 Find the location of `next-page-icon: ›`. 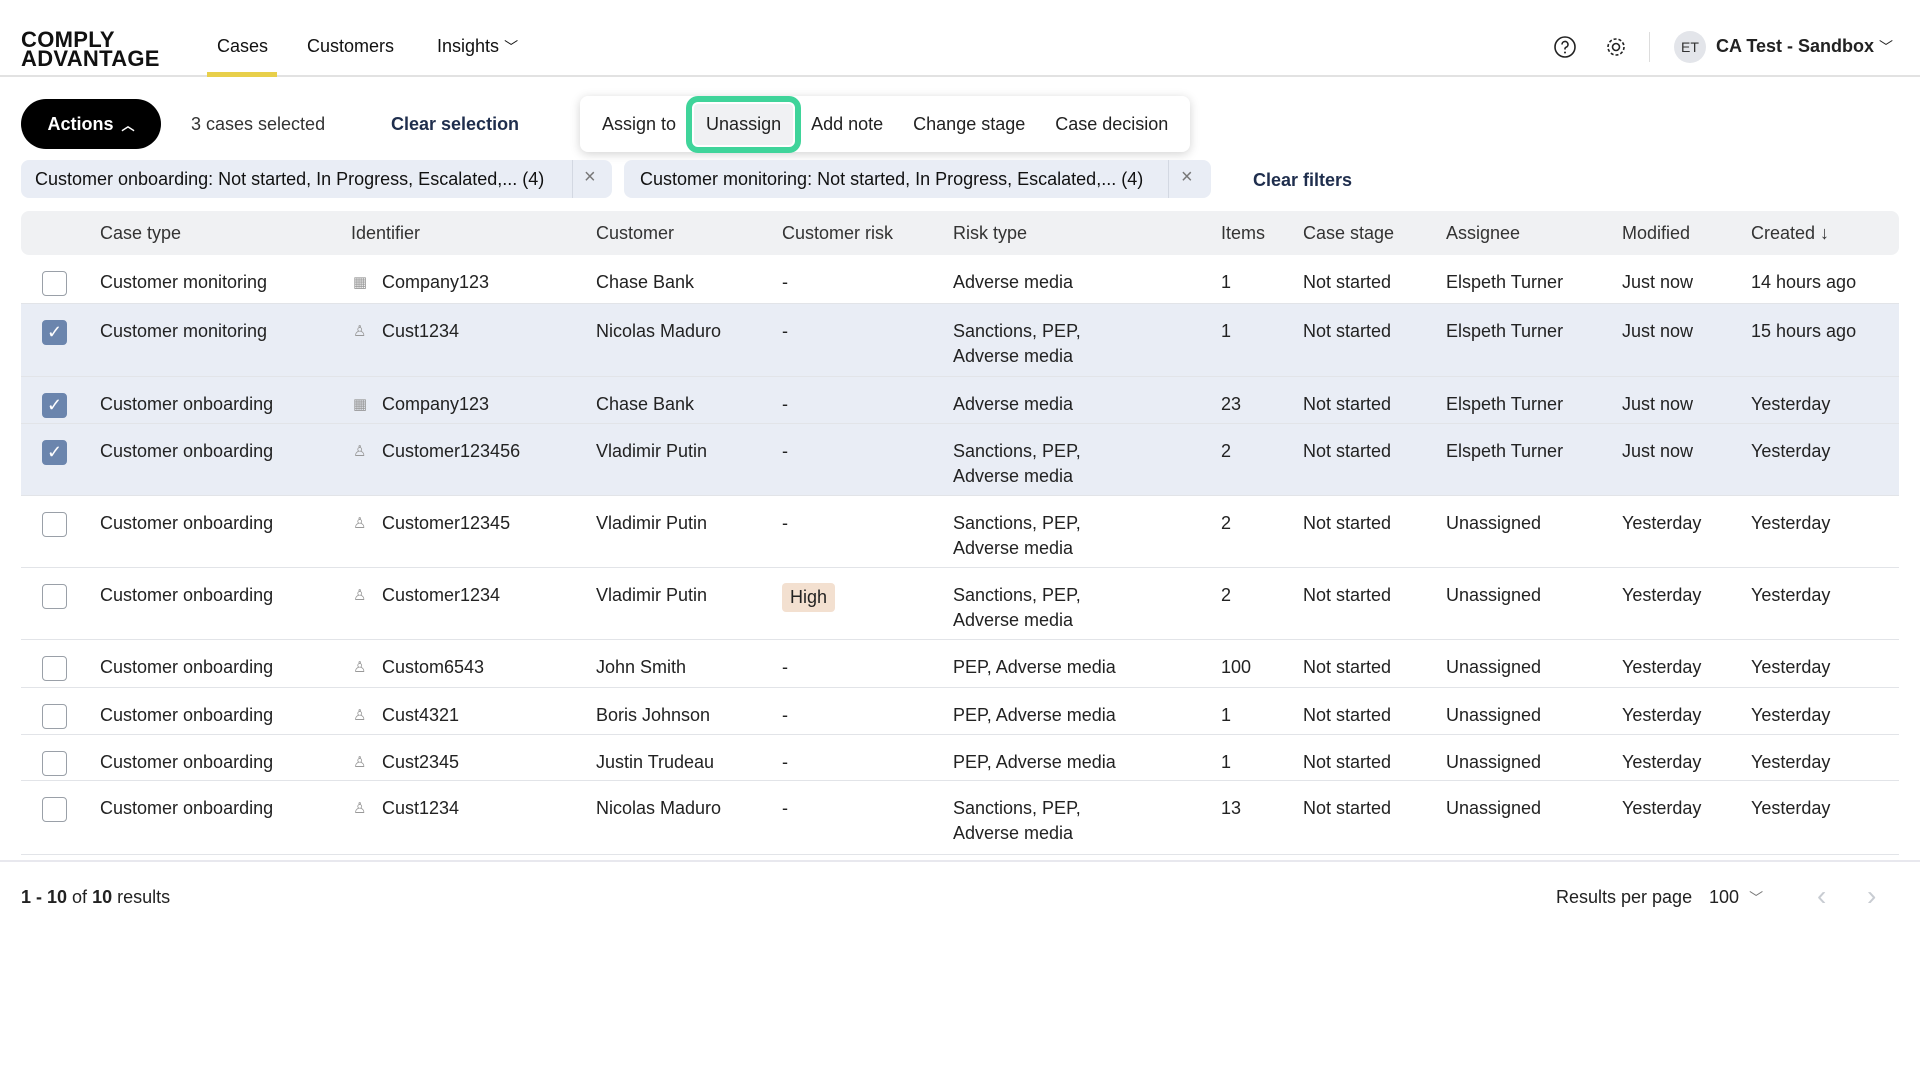

next-page-icon: › is located at coordinates (1872, 895).